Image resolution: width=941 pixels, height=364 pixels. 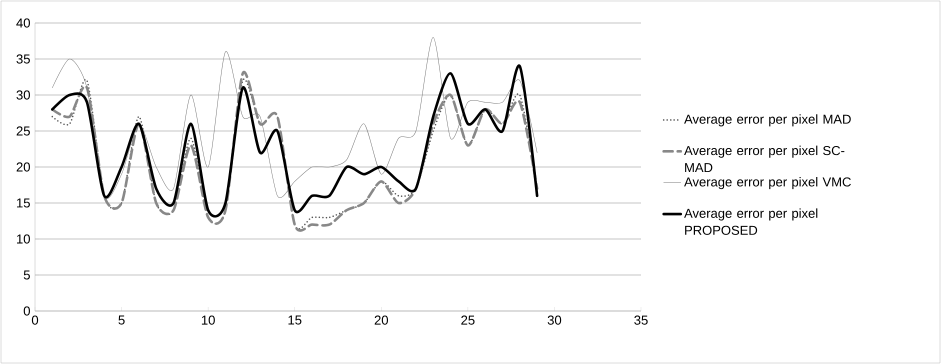 What do you see at coordinates (27, 275) in the screenshot?
I see `y-tick-label: 5` at bounding box center [27, 275].